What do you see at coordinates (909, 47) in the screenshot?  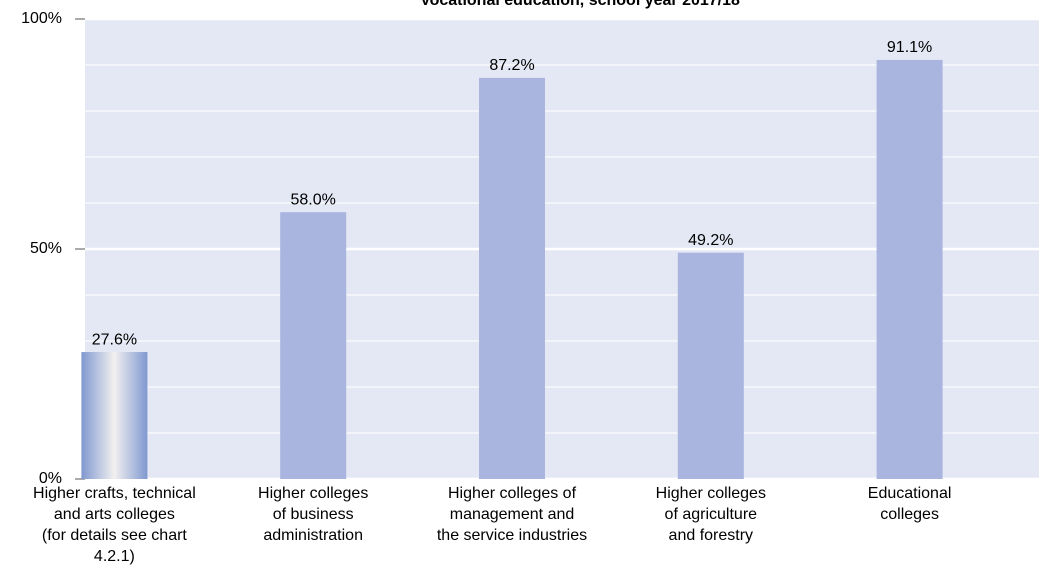 I see `data-label: 91.1%` at bounding box center [909, 47].